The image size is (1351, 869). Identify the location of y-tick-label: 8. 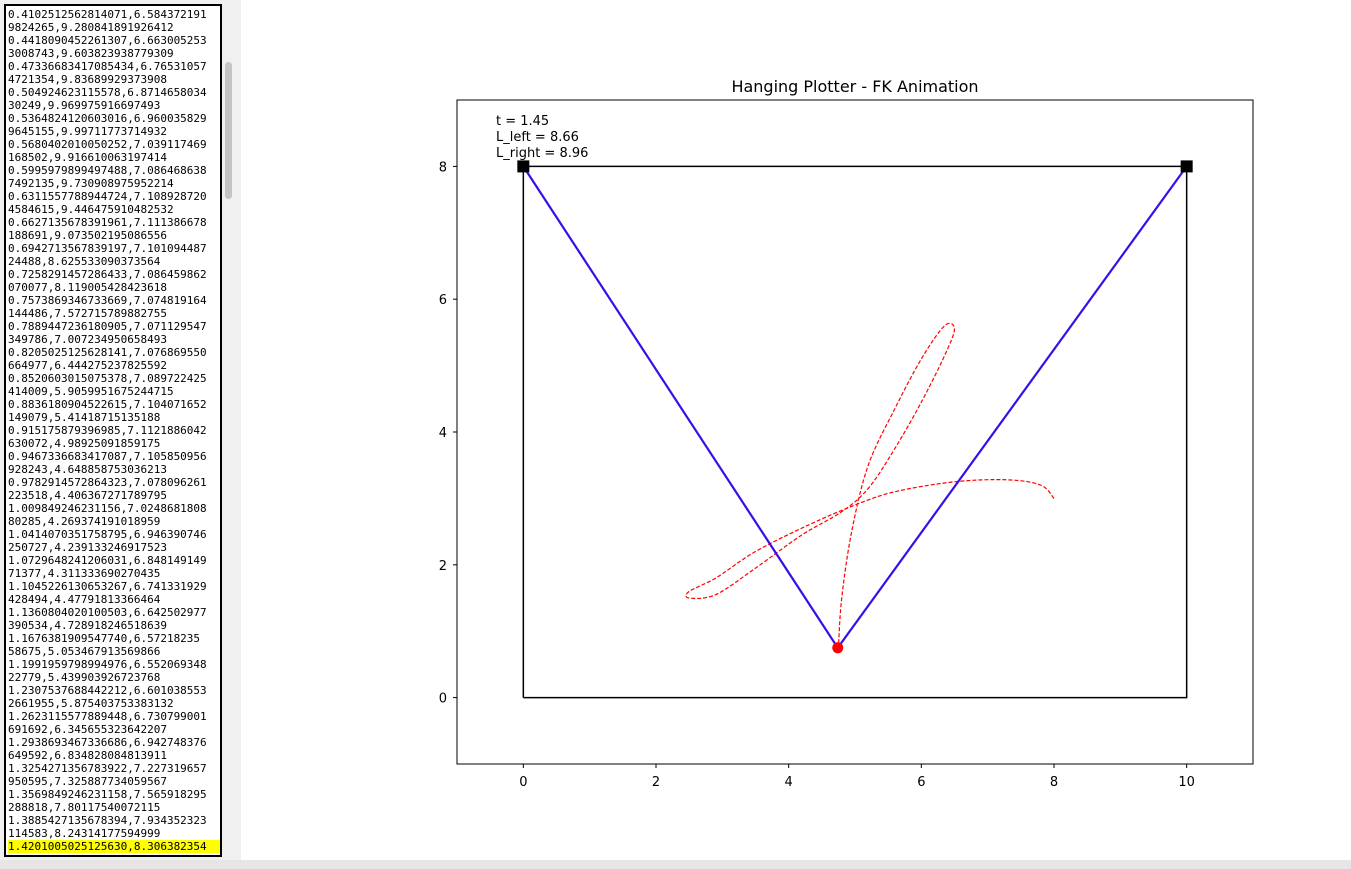
(443, 167).